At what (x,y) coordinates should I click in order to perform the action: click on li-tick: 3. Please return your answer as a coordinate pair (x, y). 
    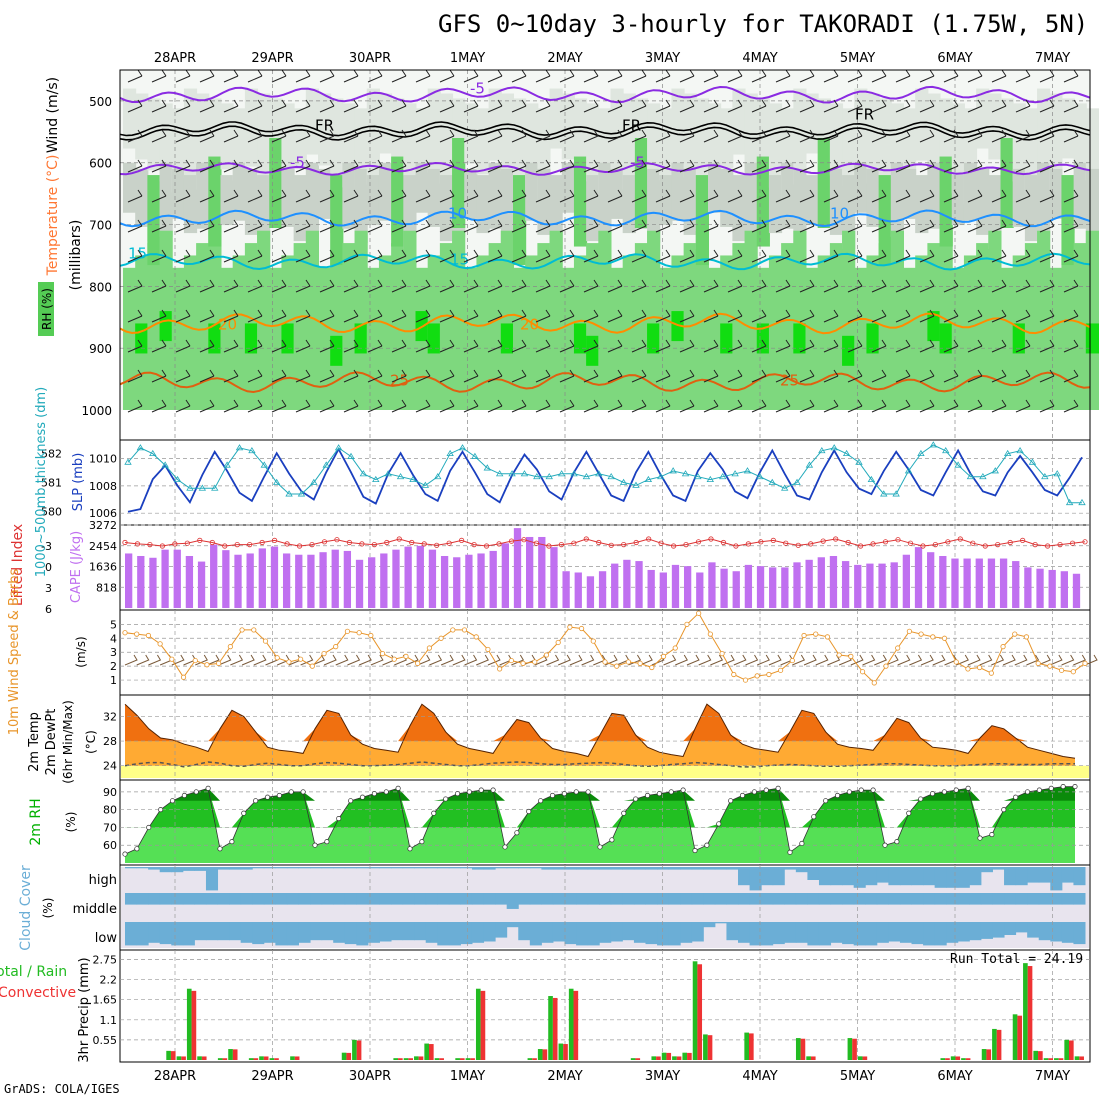
    Looking at the image, I should click on (48, 588).